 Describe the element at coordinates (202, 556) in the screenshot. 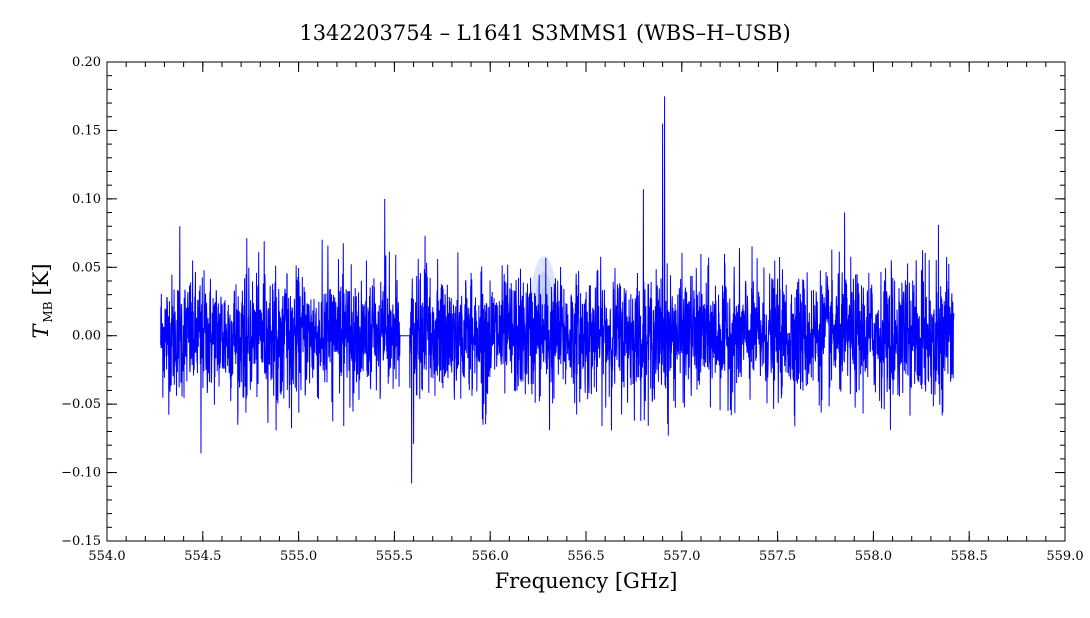

I see `x-tick-label: 554.5` at that location.